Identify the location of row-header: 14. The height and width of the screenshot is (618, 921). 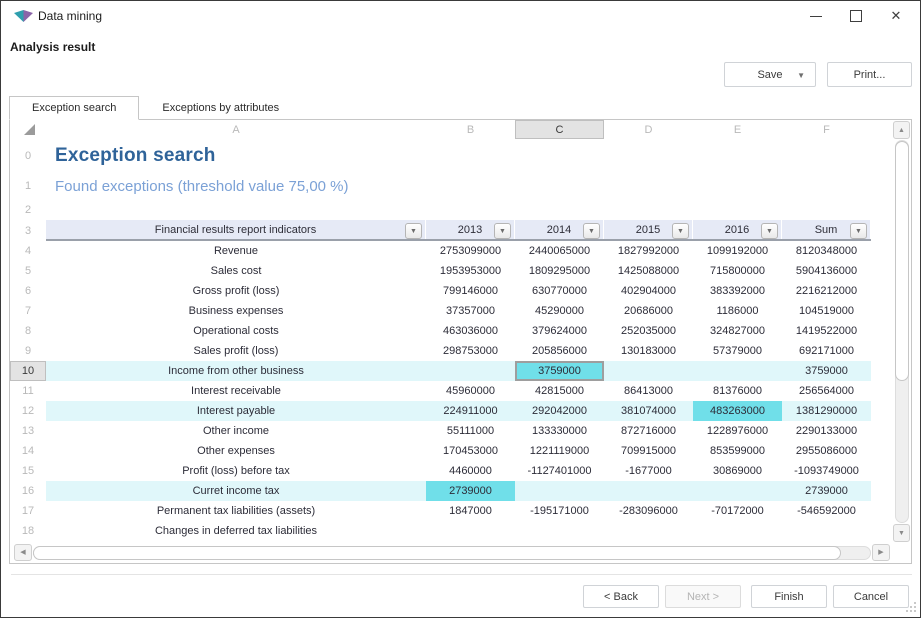
(28, 451).